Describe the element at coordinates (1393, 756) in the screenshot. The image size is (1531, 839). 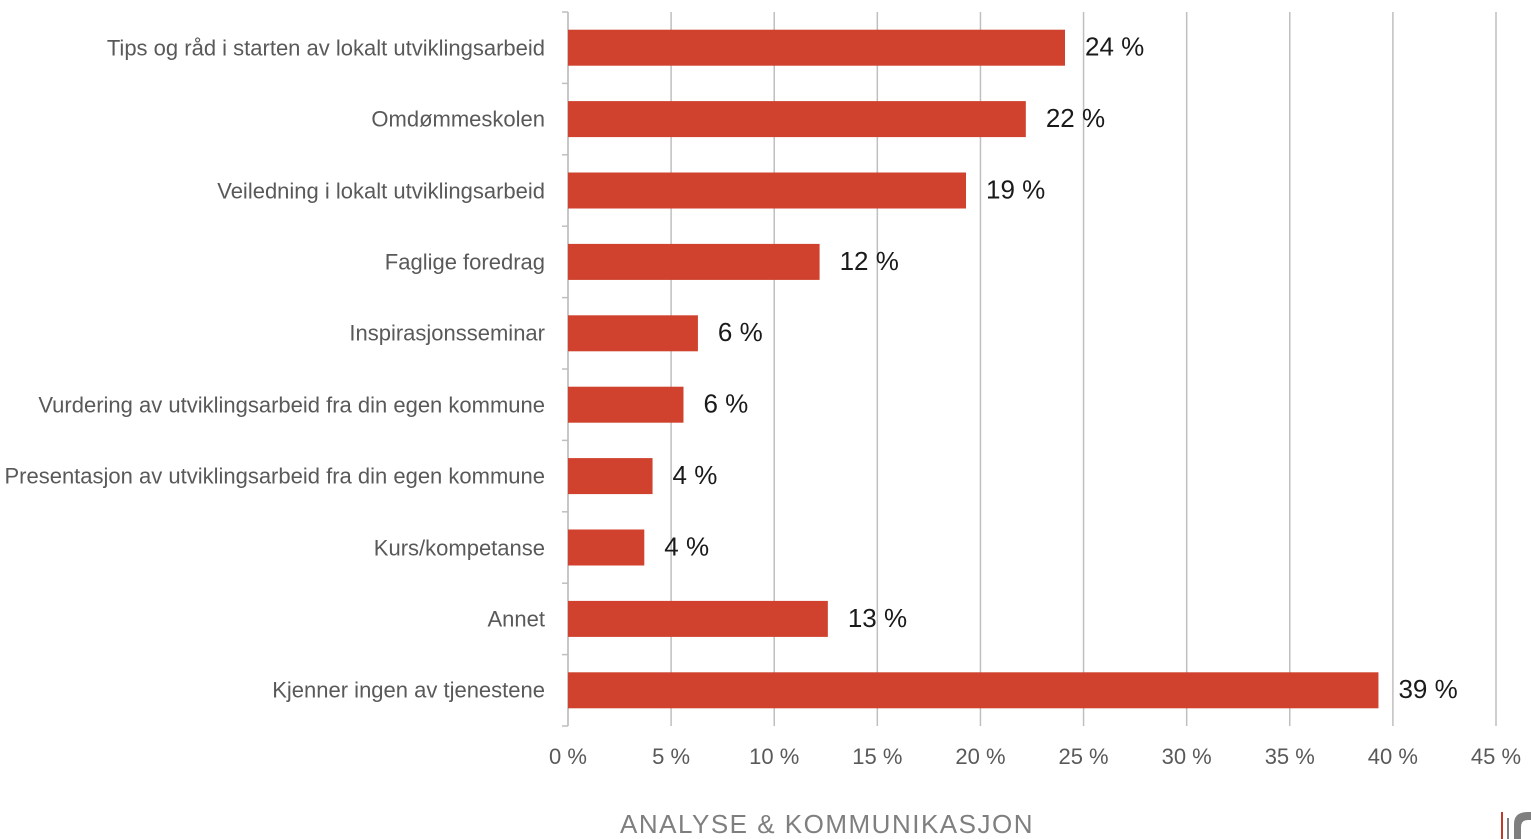
I see `x-tick-label: 40 %` at that location.